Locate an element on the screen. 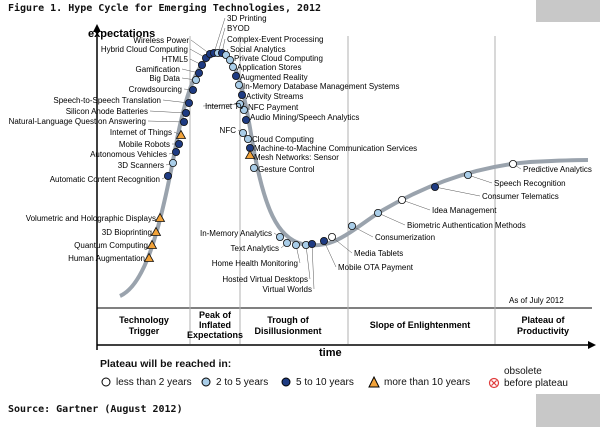  leader-line-idea-management is located at coordinates (416, 205).